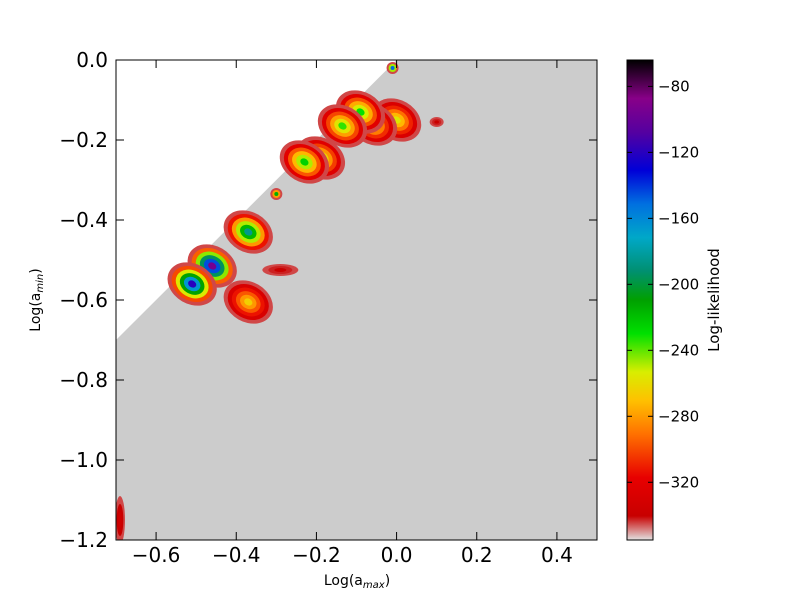  I want to click on colorbar-tick-label: −320, so click(678, 482).